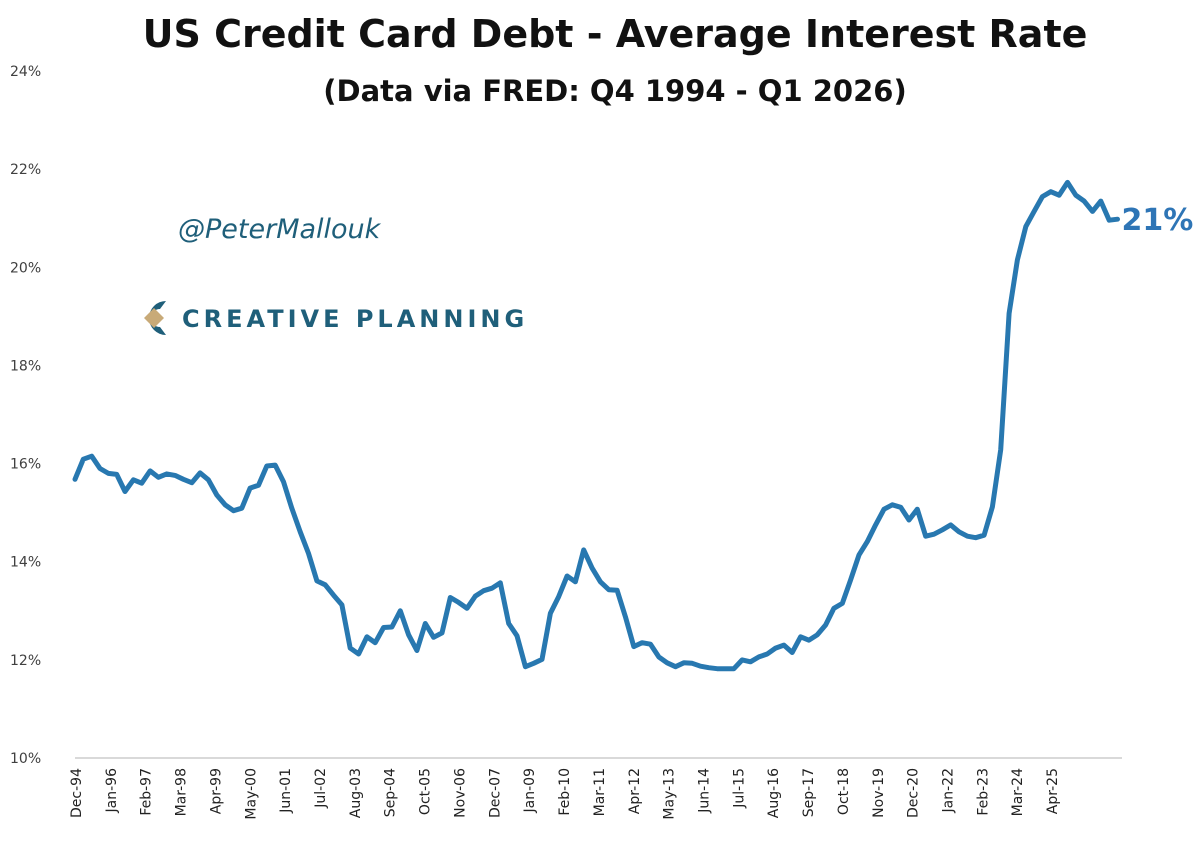 This screenshot has height=856, width=1200. What do you see at coordinates (614, 91) in the screenshot?
I see `chart-subtitle: (Data via FRED: Q4 1994 - Q1 2026)` at bounding box center [614, 91].